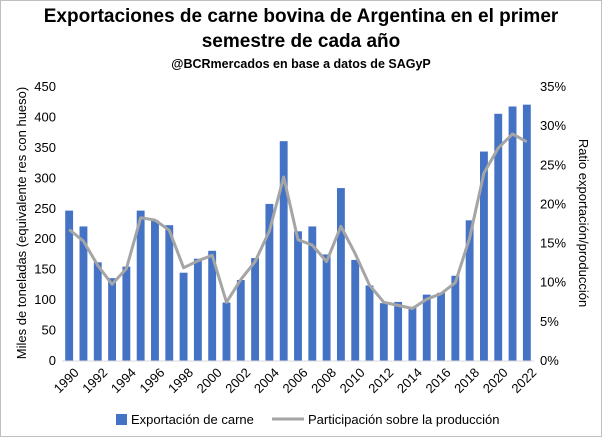 The image size is (602, 437). What do you see at coordinates (266, 380) in the screenshot?
I see `x-tick-label: 2004` at bounding box center [266, 380].